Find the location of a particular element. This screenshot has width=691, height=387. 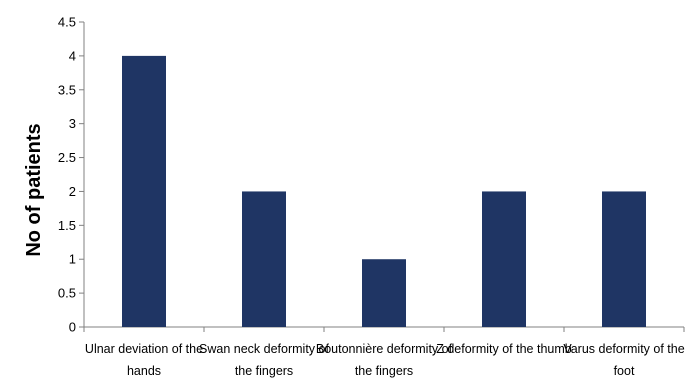

y-tick-label: 1 is located at coordinates (72, 259).